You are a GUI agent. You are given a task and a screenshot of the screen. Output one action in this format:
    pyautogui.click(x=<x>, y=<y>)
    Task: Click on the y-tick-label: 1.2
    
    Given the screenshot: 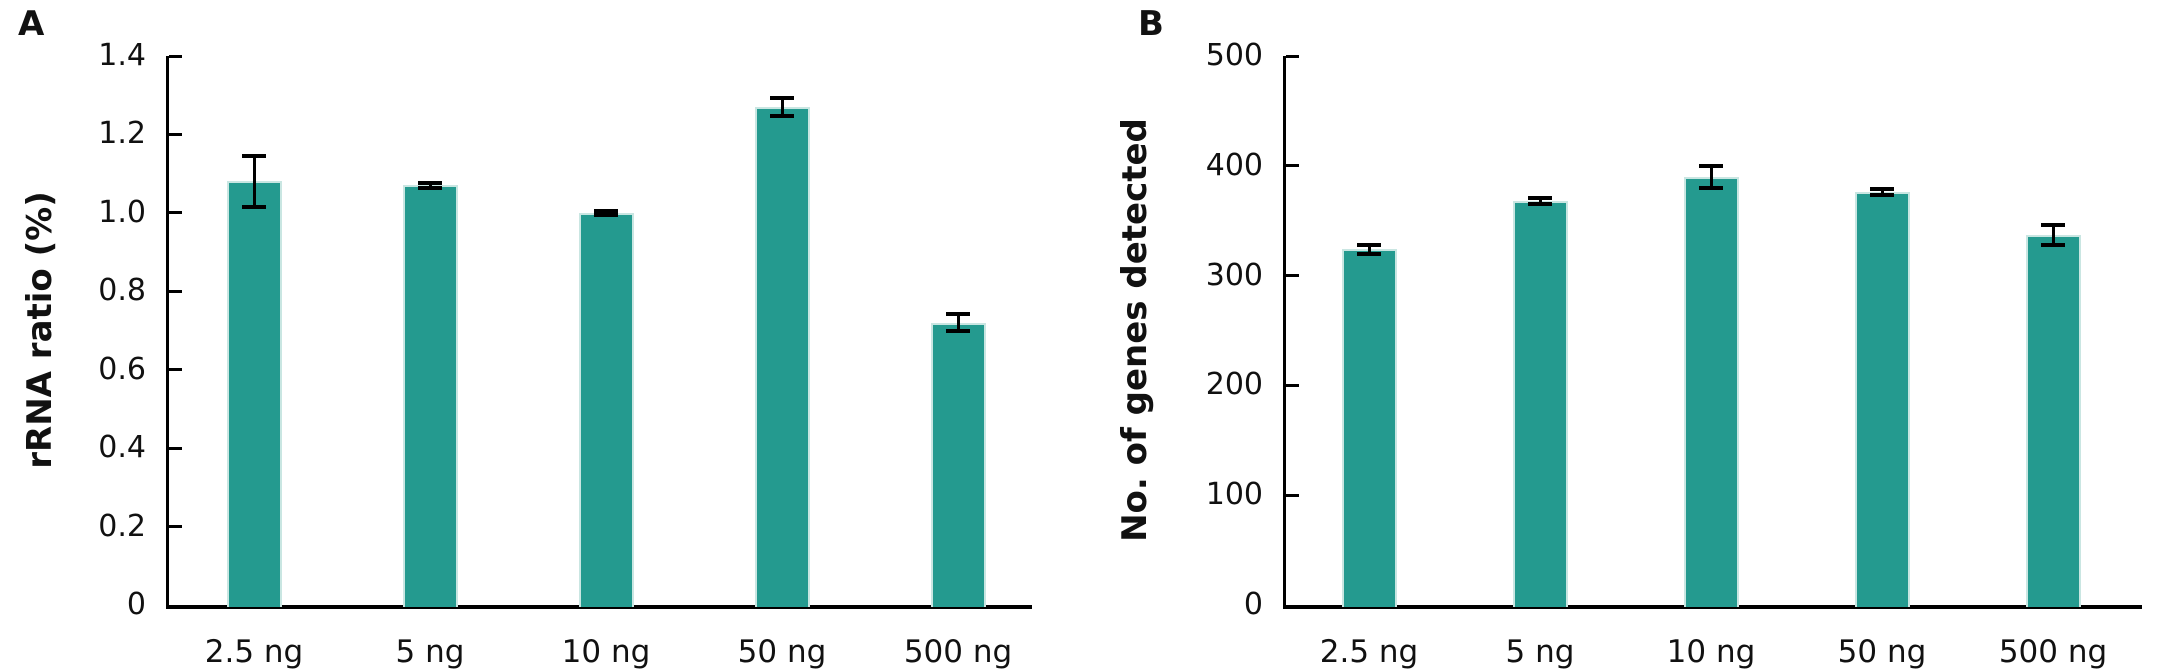 What is the action you would take?
    pyautogui.click(x=122, y=134)
    